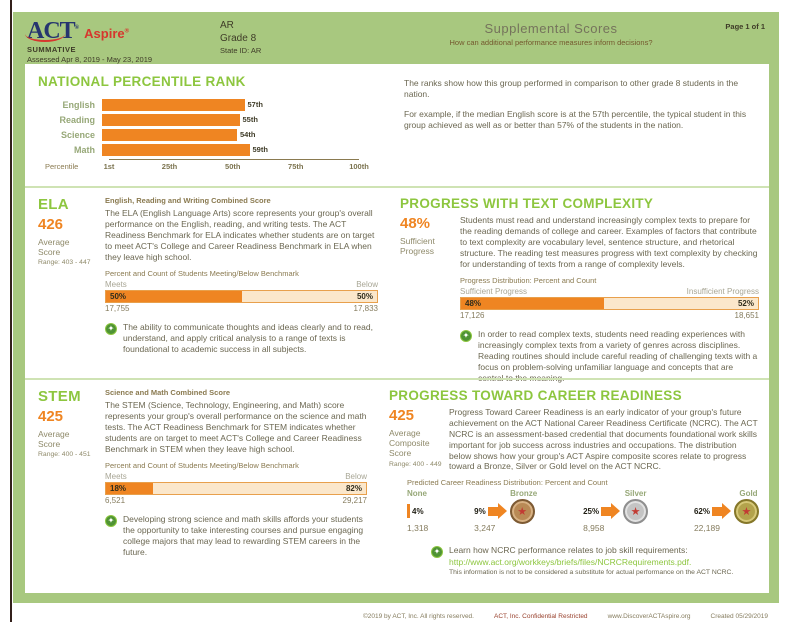 Image resolution: width=792 pixels, height=622 pixels. I want to click on stem-score-range: Range: 400 - 451, so click(64, 455).